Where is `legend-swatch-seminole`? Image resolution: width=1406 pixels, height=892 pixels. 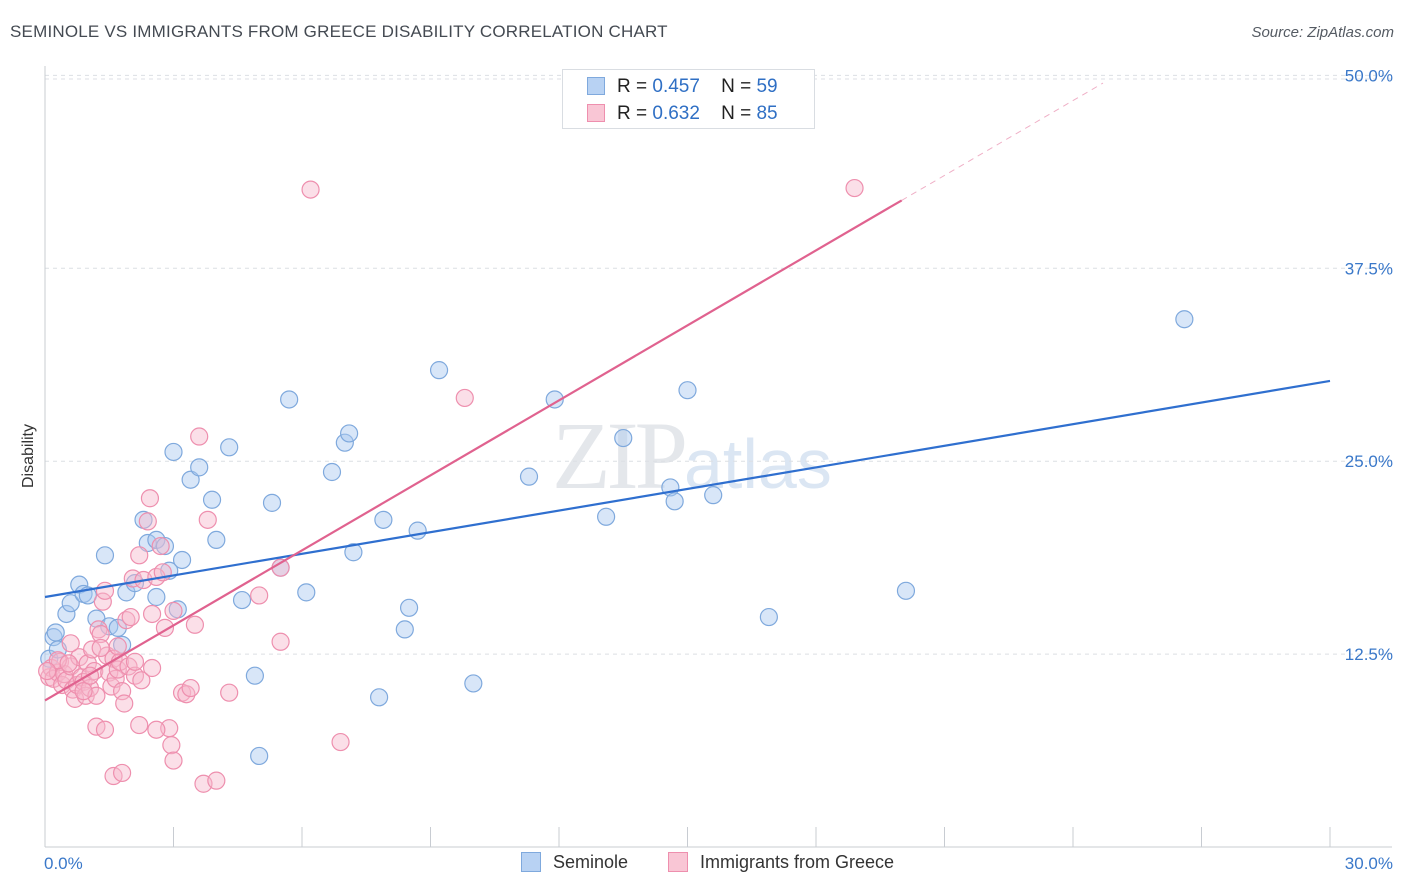 legend-swatch-seminole is located at coordinates (596, 86).